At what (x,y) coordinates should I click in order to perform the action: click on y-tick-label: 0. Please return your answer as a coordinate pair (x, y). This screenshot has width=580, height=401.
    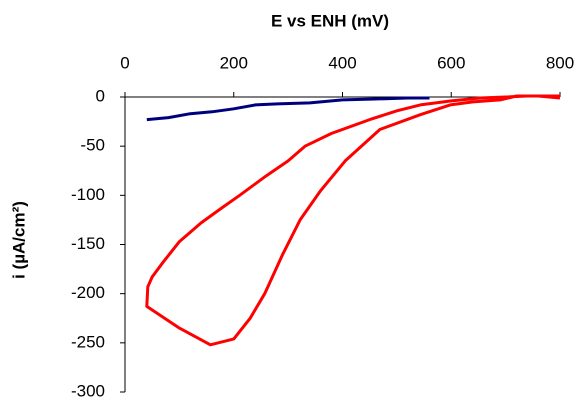
    Looking at the image, I should click on (100, 95).